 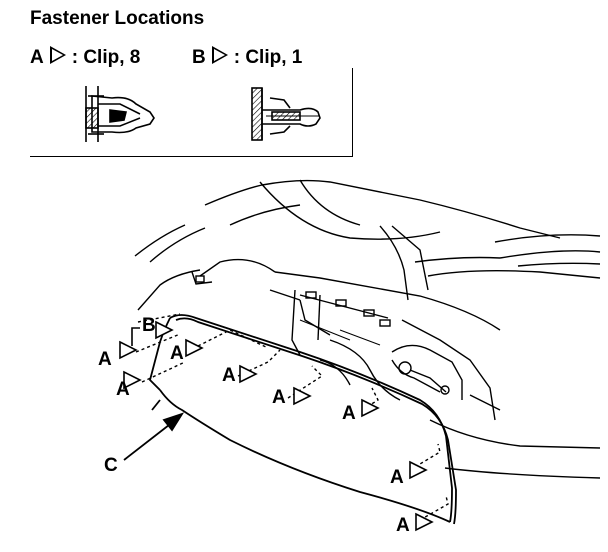 I want to click on legend-desc-a: : Clip, 8, so click(x=106, y=57).